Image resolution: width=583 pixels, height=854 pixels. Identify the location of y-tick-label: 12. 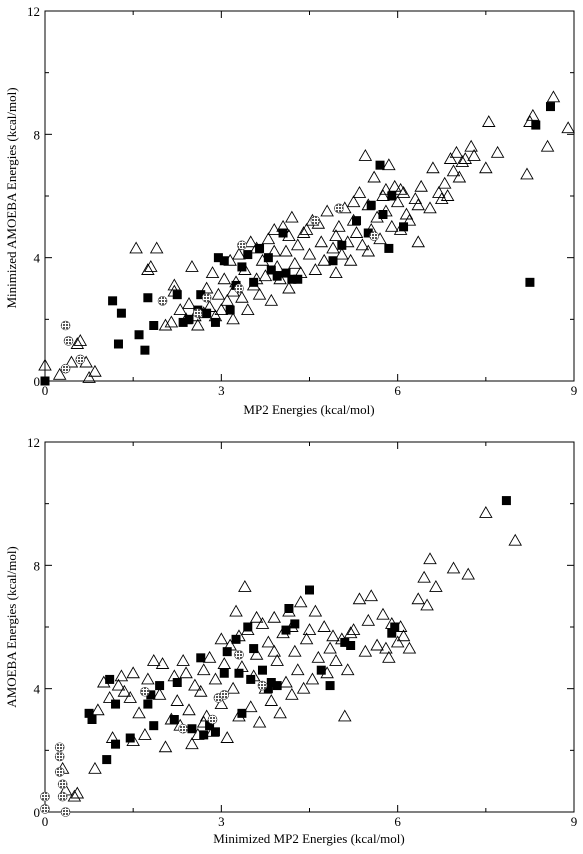
(33, 442).